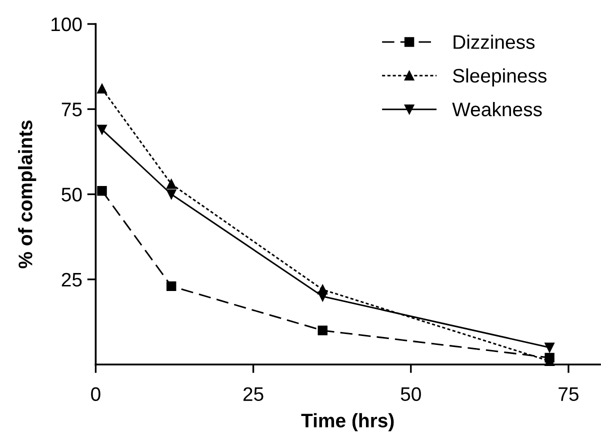 This screenshot has width=601, height=437. What do you see at coordinates (568, 394) in the screenshot?
I see `x-tick-label: 75` at bounding box center [568, 394].